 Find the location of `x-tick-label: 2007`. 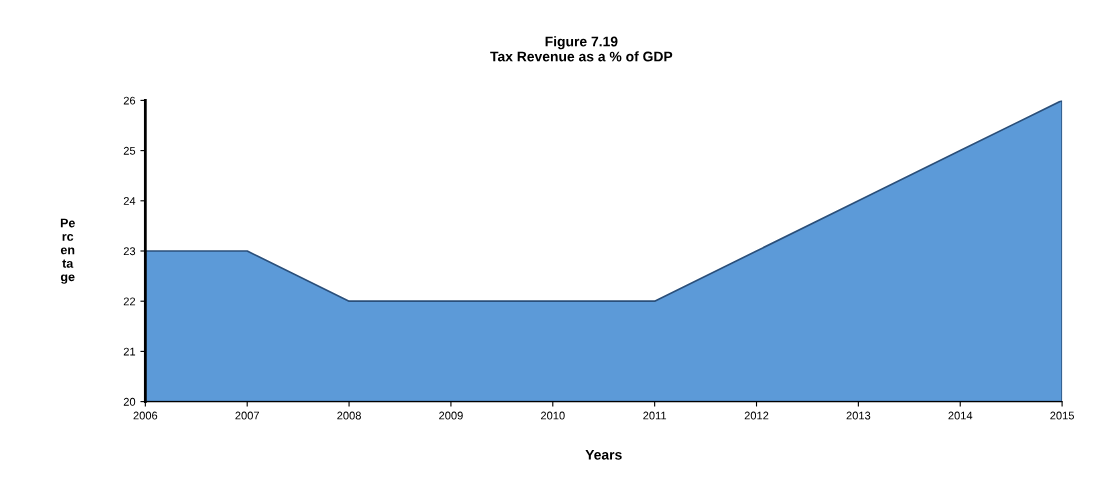

x-tick-label: 2007 is located at coordinates (247, 415).